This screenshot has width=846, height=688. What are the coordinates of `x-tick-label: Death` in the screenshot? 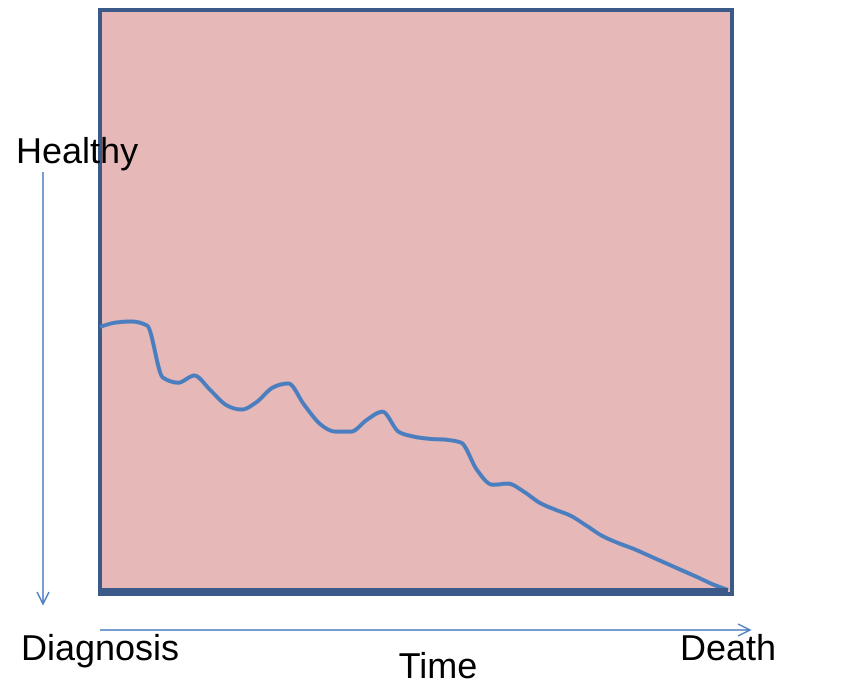 It's located at (728, 647).